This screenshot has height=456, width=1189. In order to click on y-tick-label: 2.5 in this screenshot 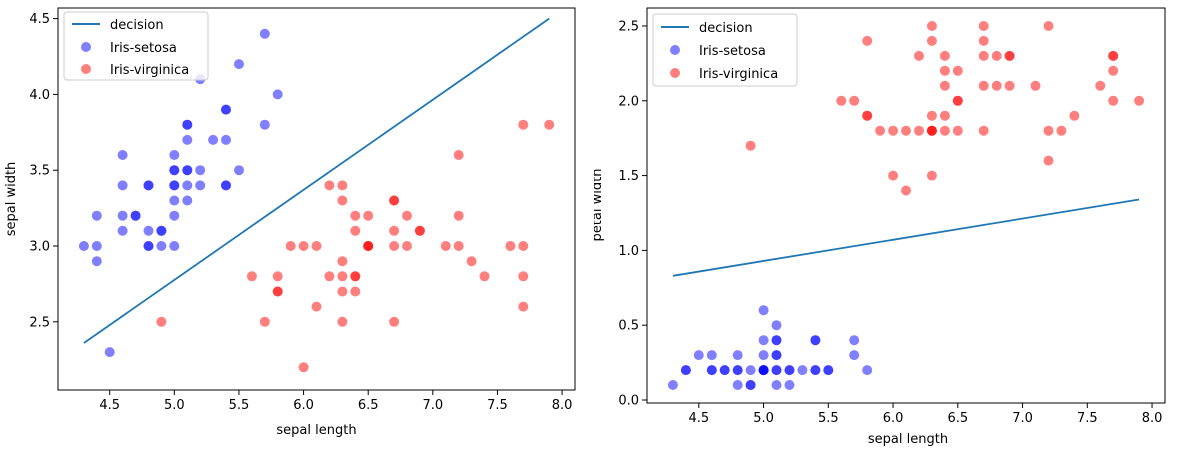, I will do `click(628, 26)`.